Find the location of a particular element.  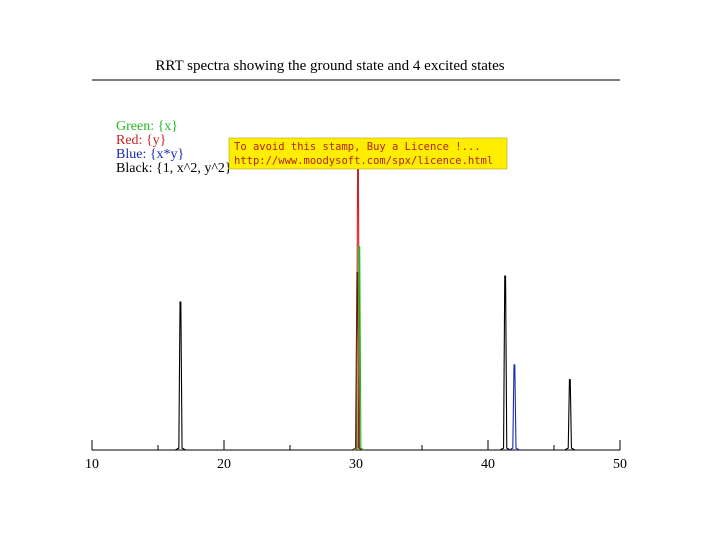

x-tick-label: 10 is located at coordinates (92, 464).